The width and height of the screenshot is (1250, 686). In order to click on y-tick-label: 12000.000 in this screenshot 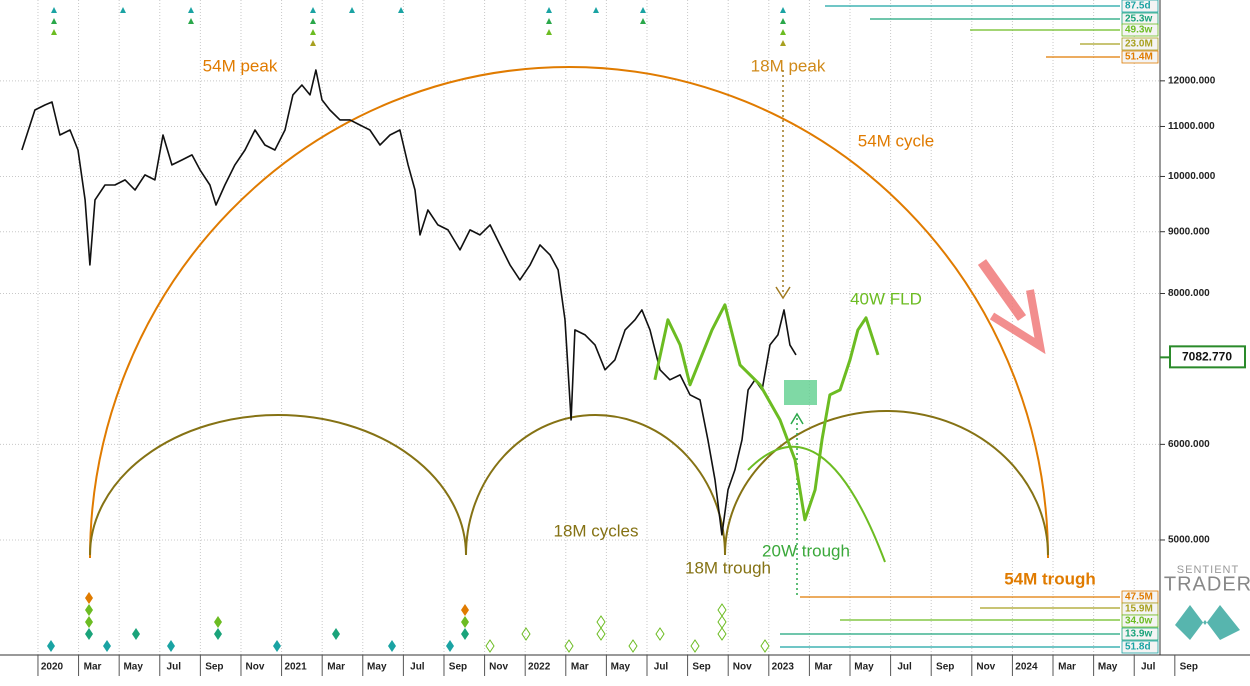, I will do `click(1192, 80)`.